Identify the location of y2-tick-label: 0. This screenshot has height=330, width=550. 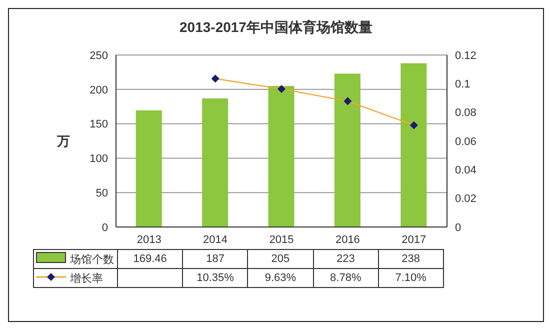
(458, 228).